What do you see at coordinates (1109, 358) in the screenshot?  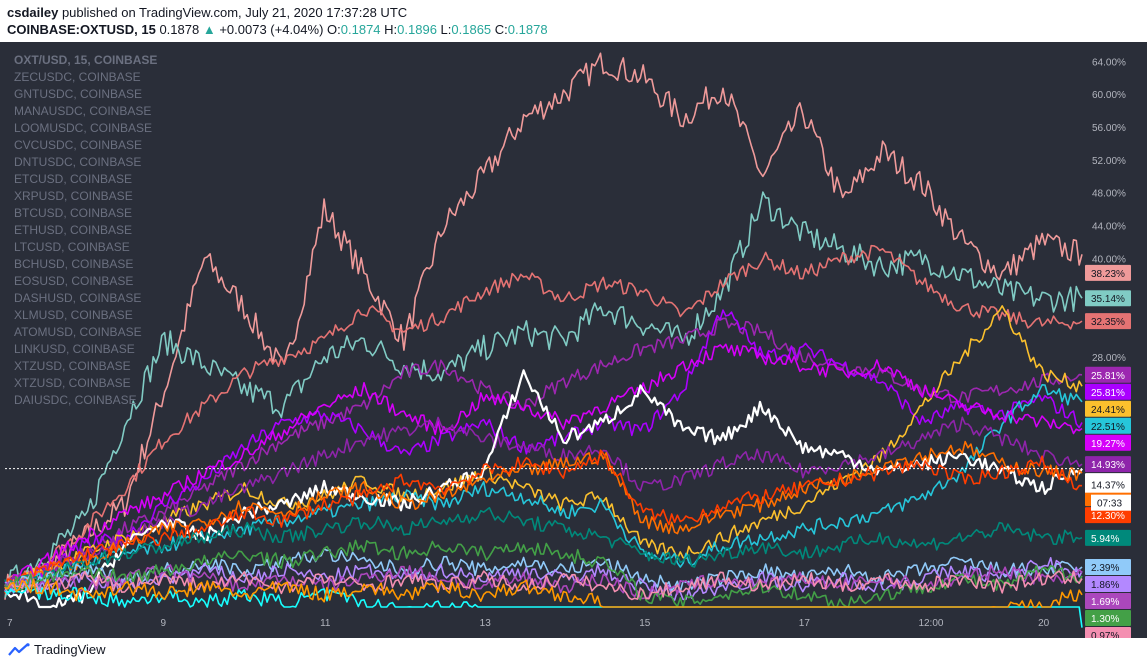 I see `y-tick-label: 28.00%` at bounding box center [1109, 358].